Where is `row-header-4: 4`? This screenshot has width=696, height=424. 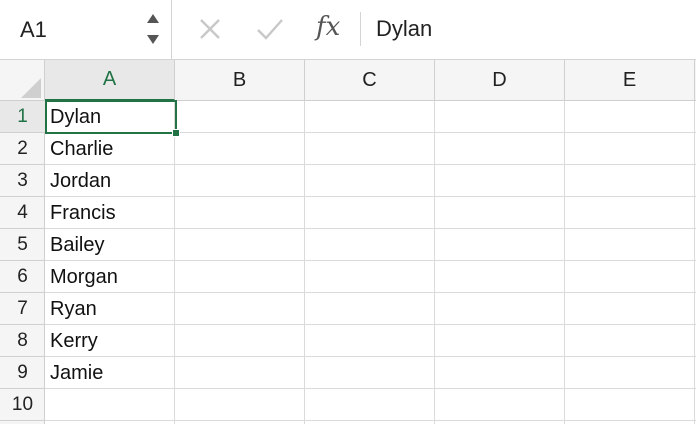
row-header-4: 4 is located at coordinates (22, 213).